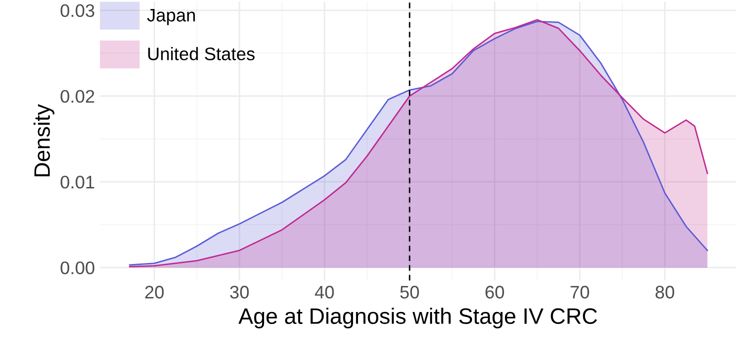 The width and height of the screenshot is (740, 342). Describe the element at coordinates (580, 292) in the screenshot. I see `x-tick-label: 70` at that location.